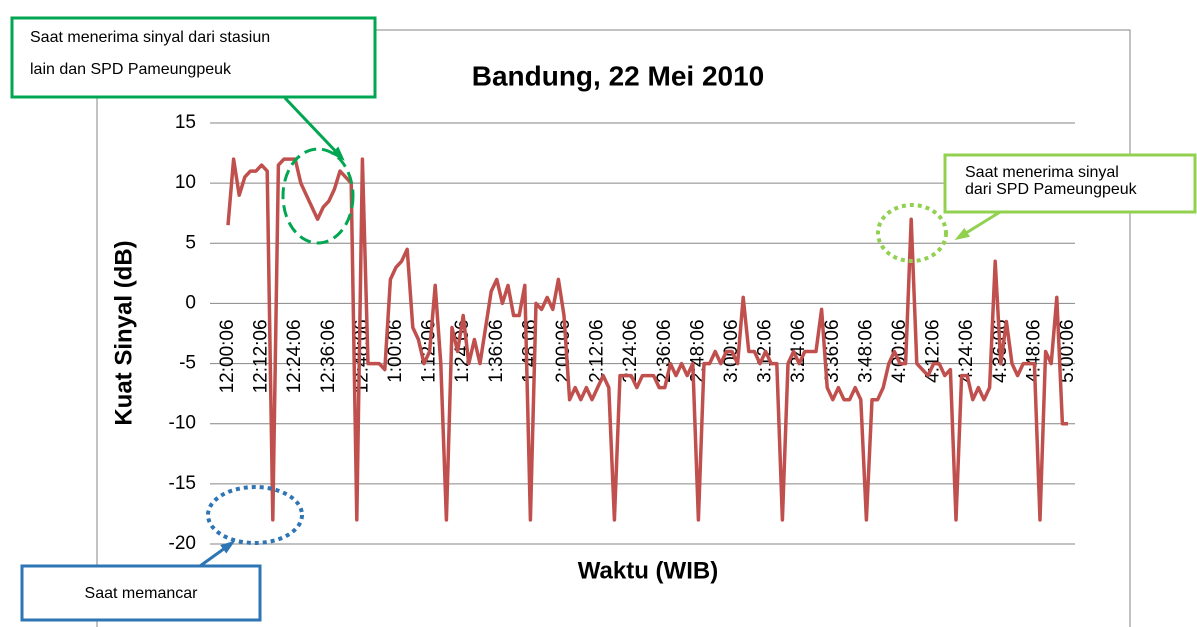 The image size is (1197, 627). I want to click on y-tick-label: 5, so click(190, 242).